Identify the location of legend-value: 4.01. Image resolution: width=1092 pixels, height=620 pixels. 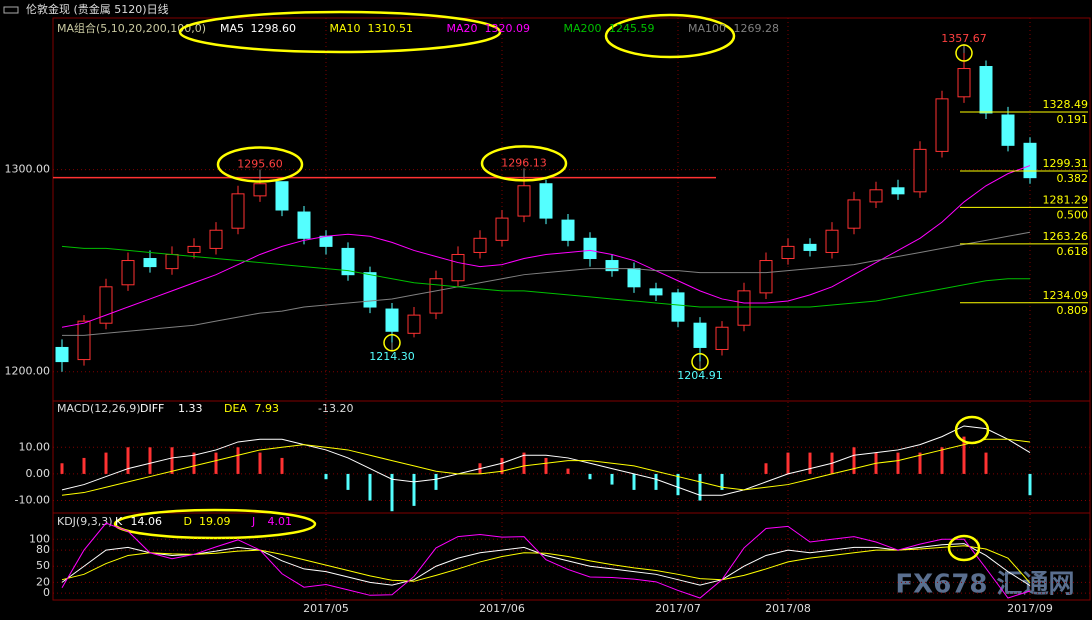
(280, 521).